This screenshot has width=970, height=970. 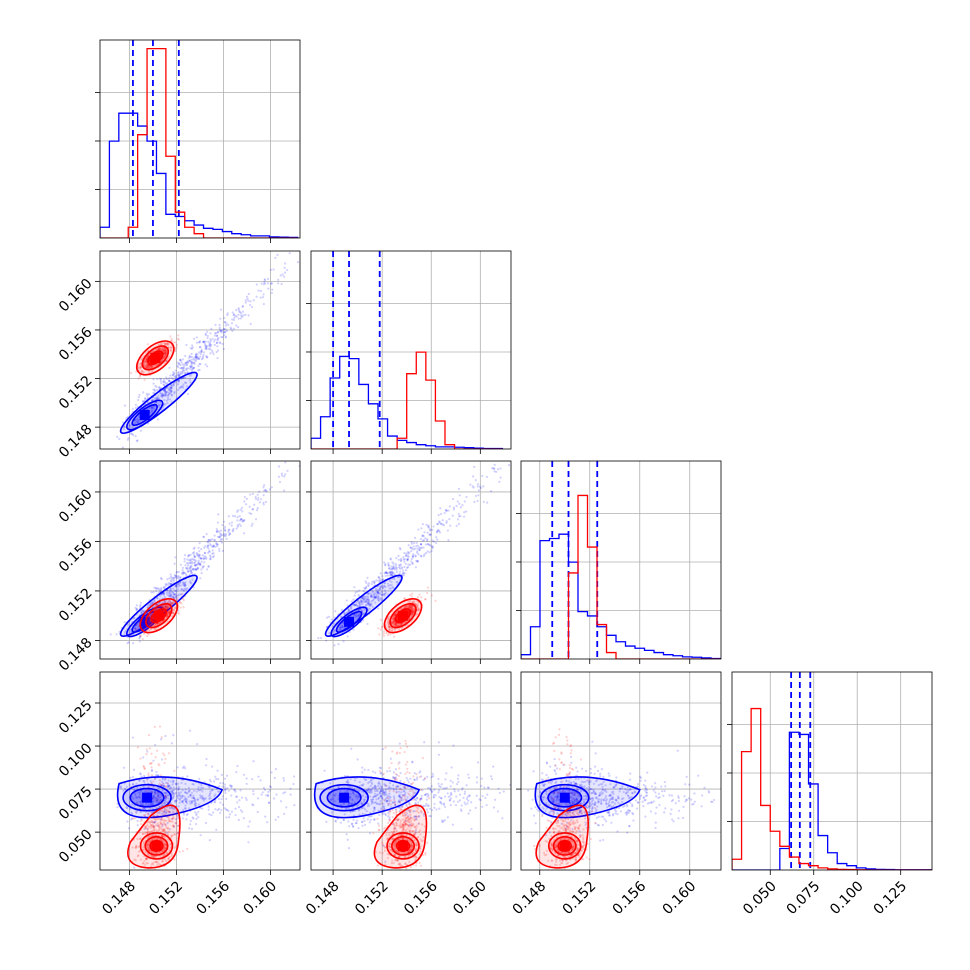 What do you see at coordinates (411, 350) in the screenshot?
I see `panel-frame` at bounding box center [411, 350].